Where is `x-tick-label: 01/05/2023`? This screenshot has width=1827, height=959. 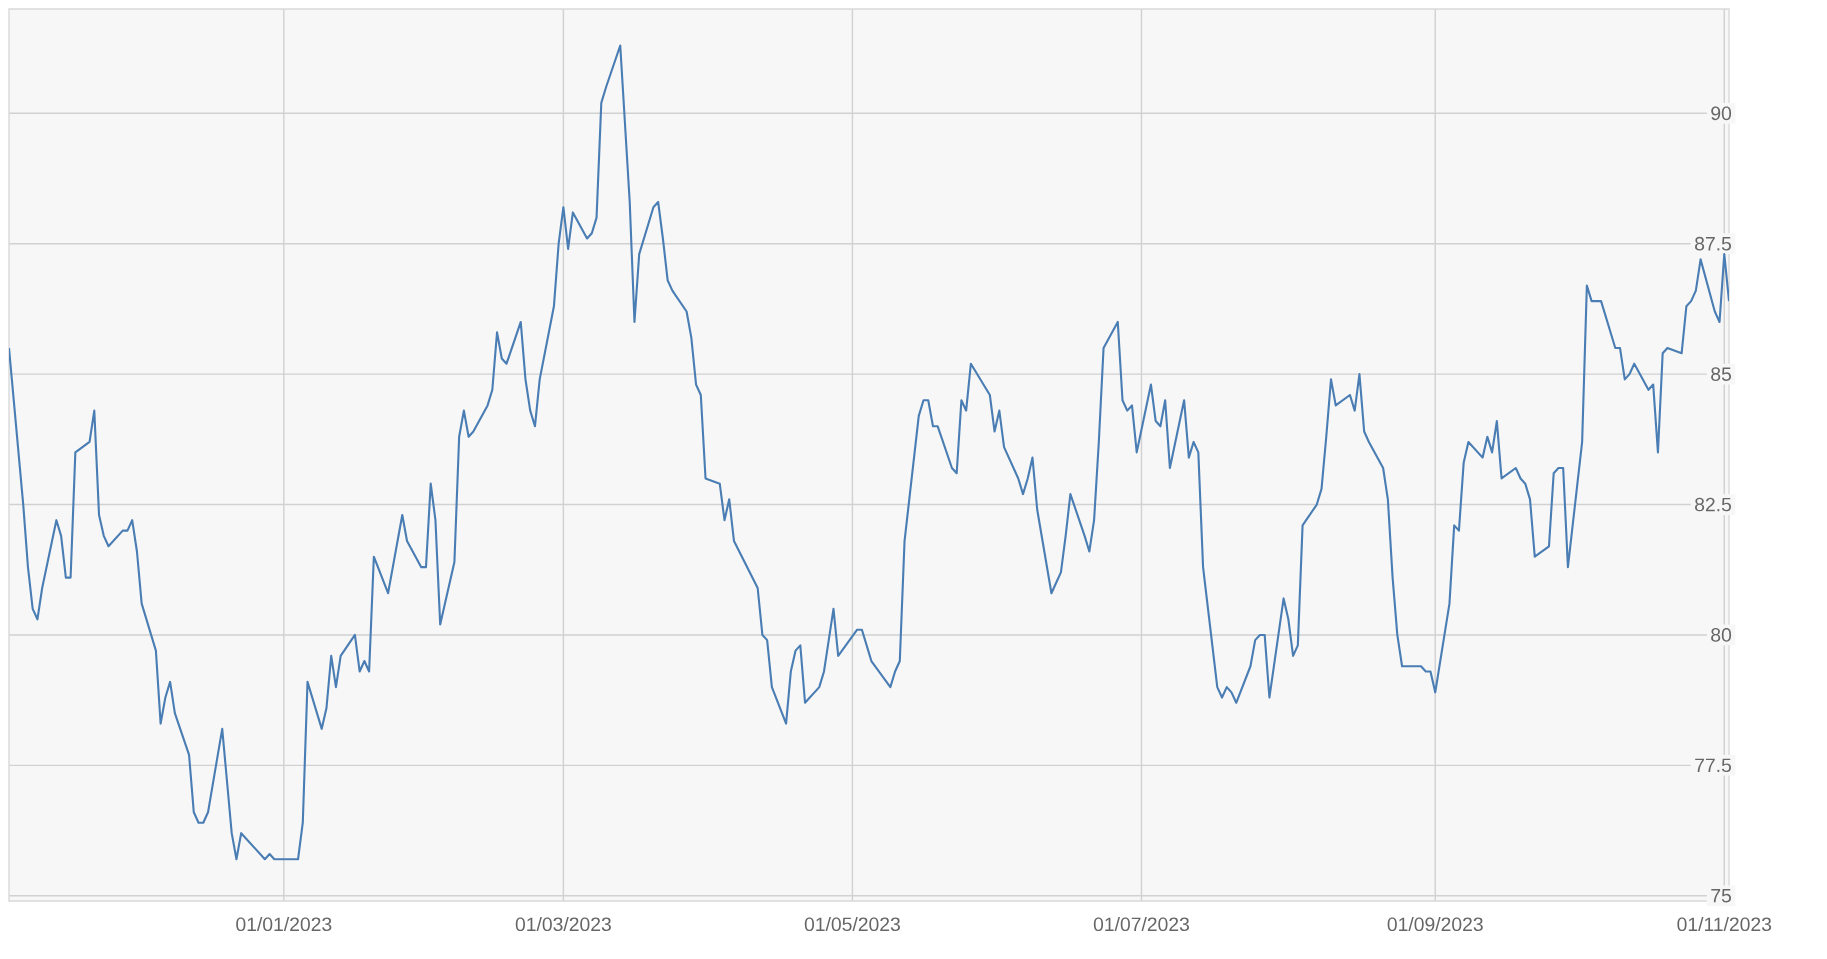
x-tick-label: 01/05/2023 is located at coordinates (852, 924).